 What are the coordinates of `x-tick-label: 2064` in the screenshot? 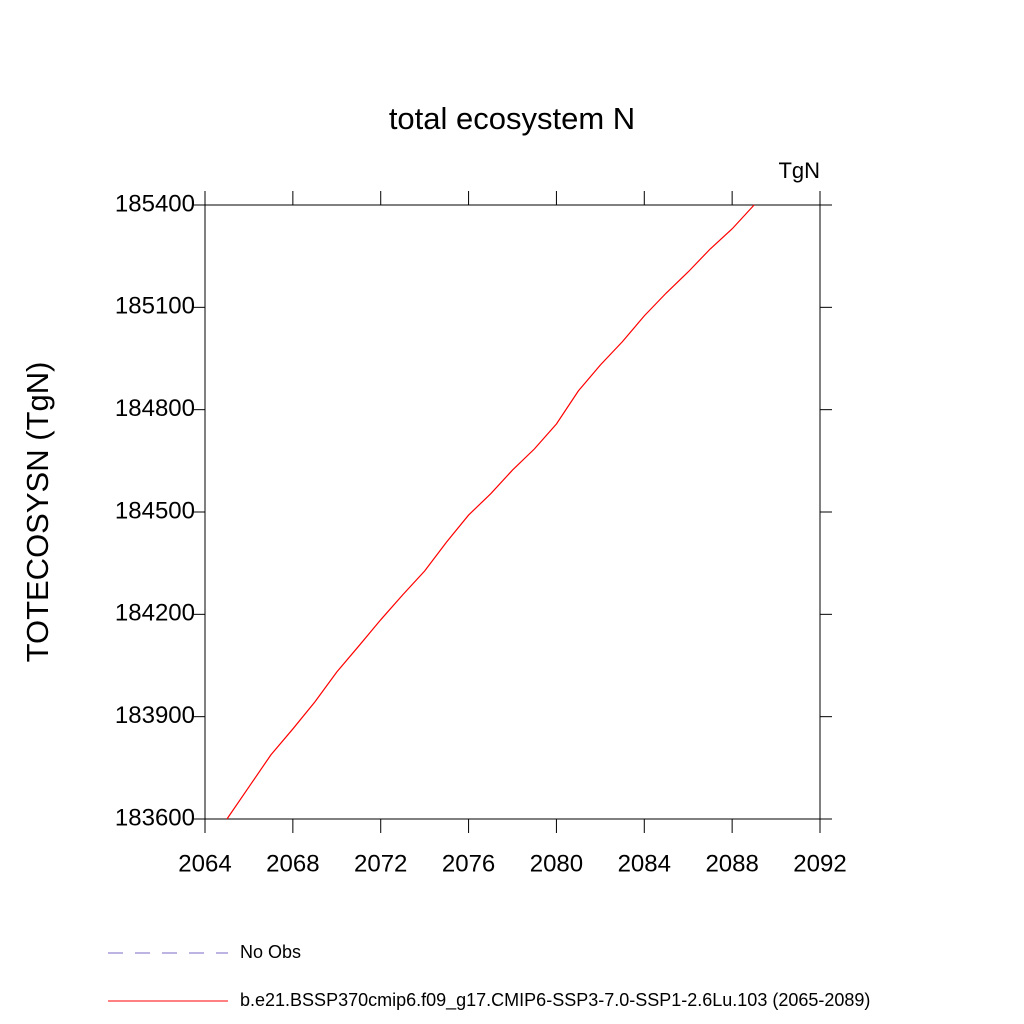 It's located at (204, 863).